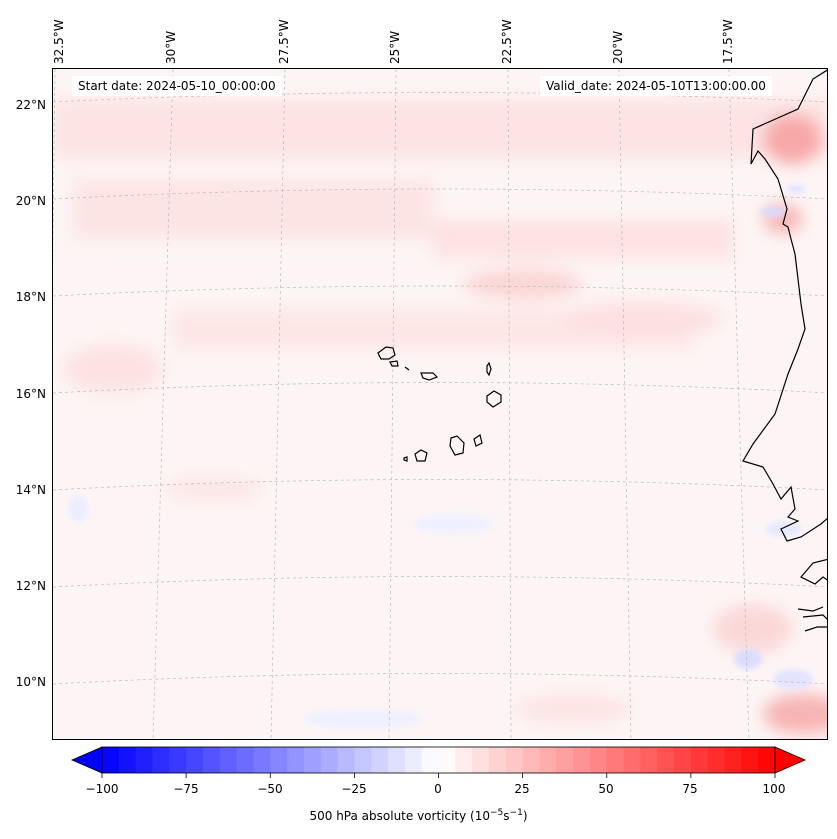 This screenshot has height=839, width=837. Describe the element at coordinates (522, 789) in the screenshot. I see `colorbar-tick-label: 25` at that location.